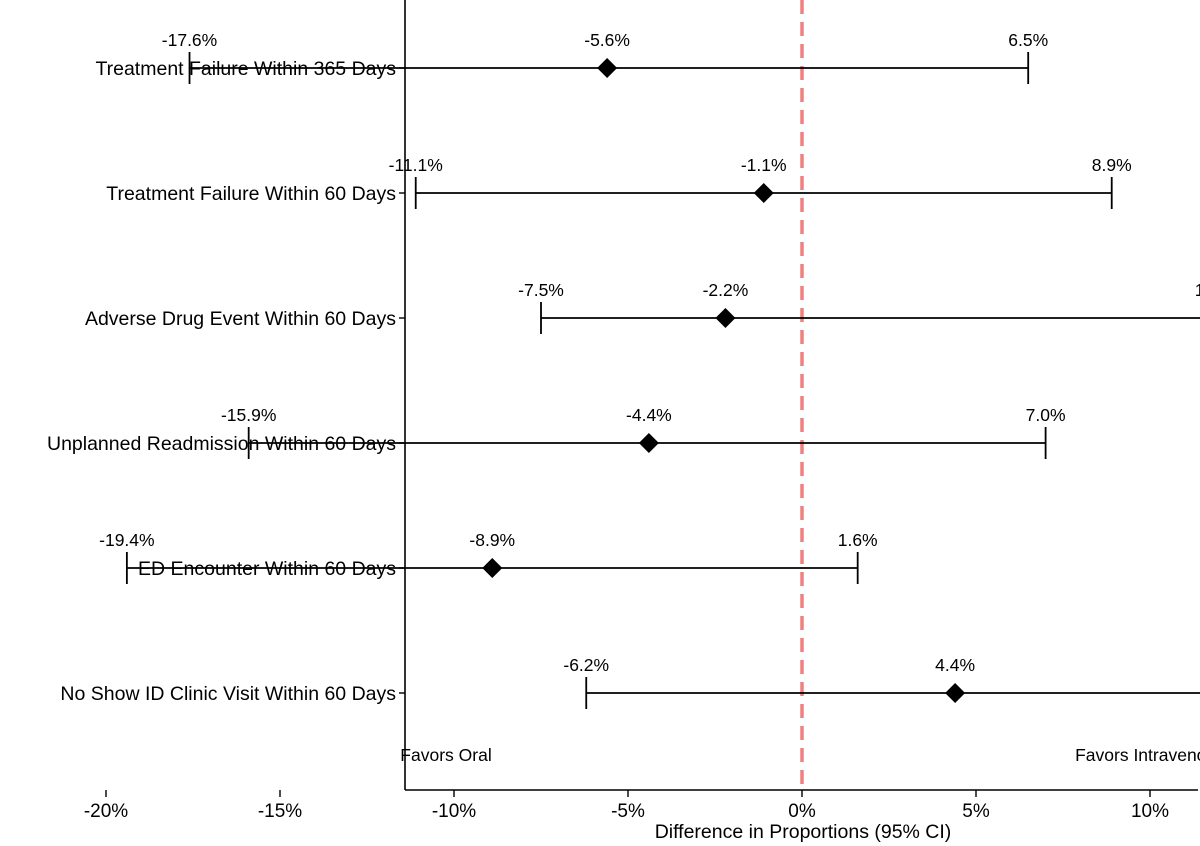 Image resolution: width=1200 pixels, height=846 pixels. Describe the element at coordinates (248, 415) in the screenshot. I see `lower-ci-label: -15.9%` at that location.